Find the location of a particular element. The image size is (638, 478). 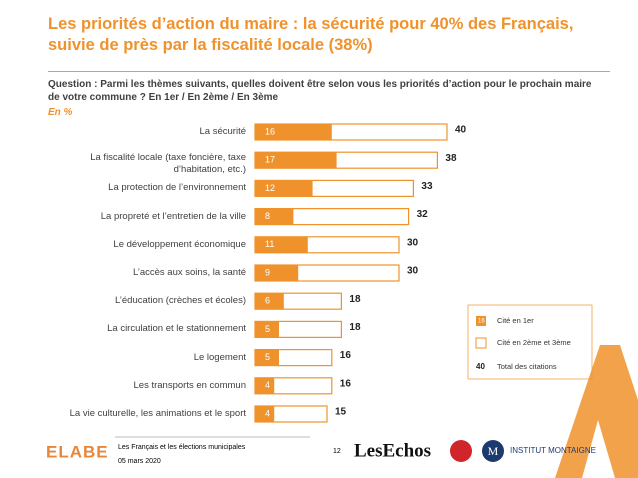

category-label: Le développement économique is located at coordinates (179, 244).